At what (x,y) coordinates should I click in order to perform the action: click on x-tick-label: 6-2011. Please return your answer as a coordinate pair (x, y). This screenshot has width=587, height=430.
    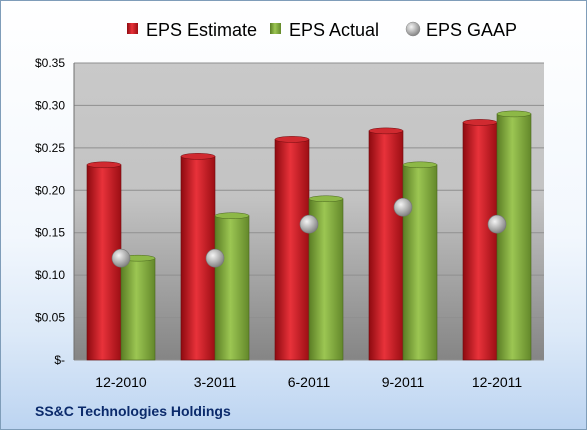
    Looking at the image, I should click on (309, 382).